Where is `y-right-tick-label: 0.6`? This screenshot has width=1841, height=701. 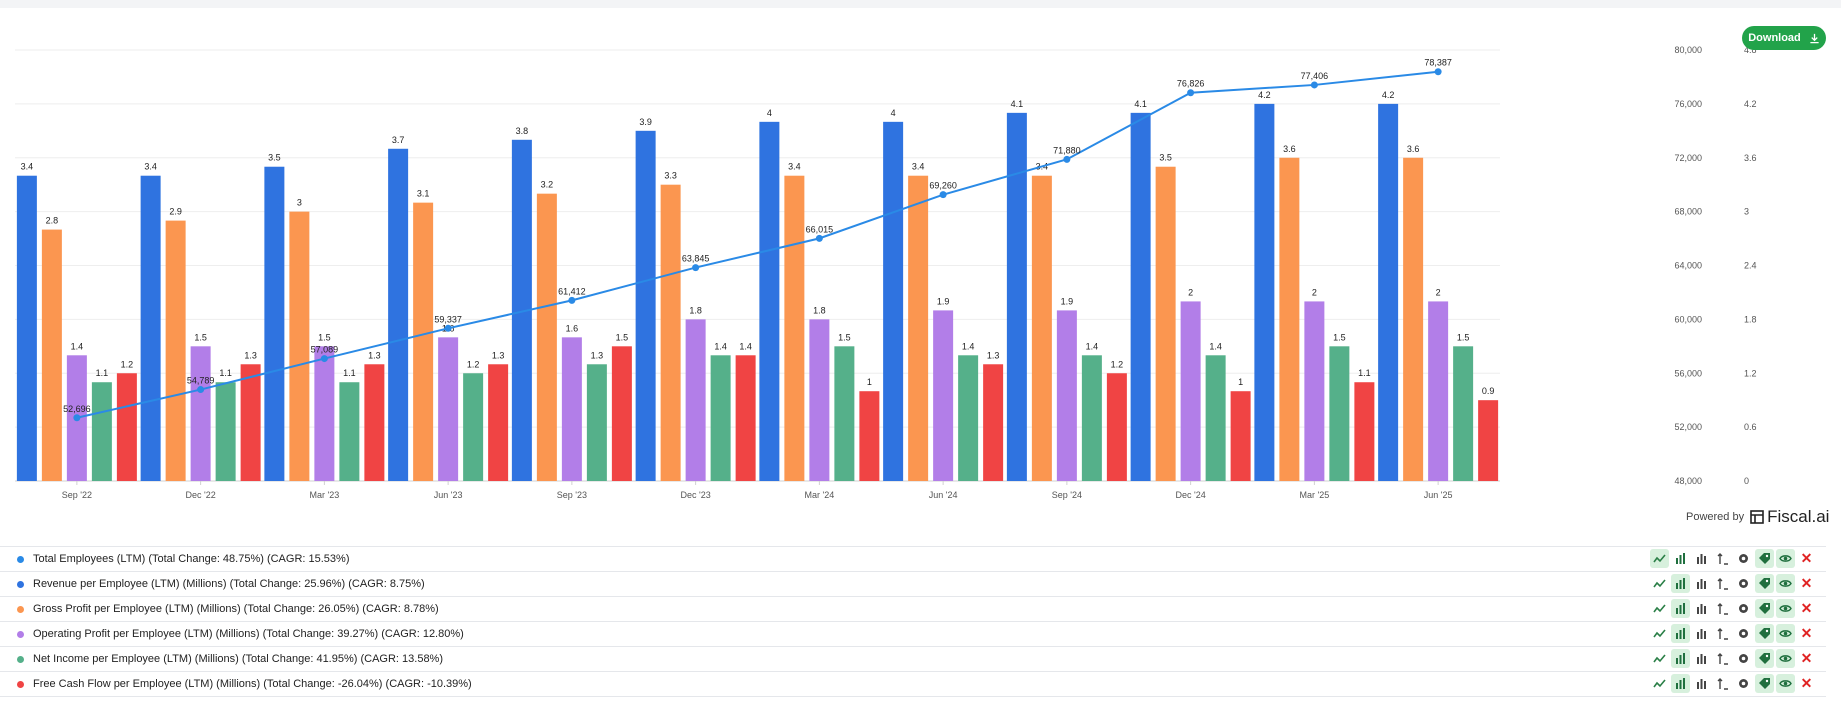 y-right-tick-label: 0.6 is located at coordinates (1750, 427).